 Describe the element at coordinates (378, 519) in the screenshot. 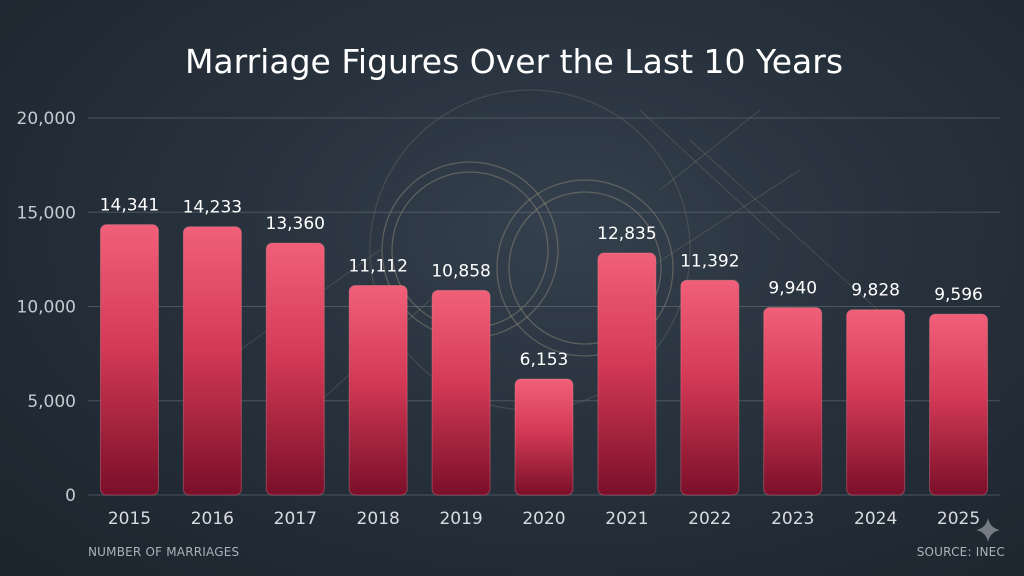

I see `x-tick-label: 2018` at that location.